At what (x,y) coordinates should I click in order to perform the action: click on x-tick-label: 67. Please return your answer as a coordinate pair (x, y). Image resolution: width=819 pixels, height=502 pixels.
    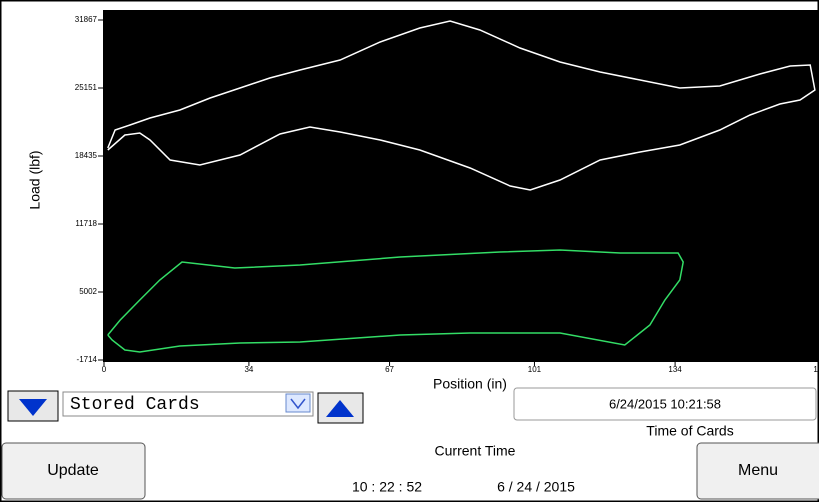
    Looking at the image, I should click on (389, 369).